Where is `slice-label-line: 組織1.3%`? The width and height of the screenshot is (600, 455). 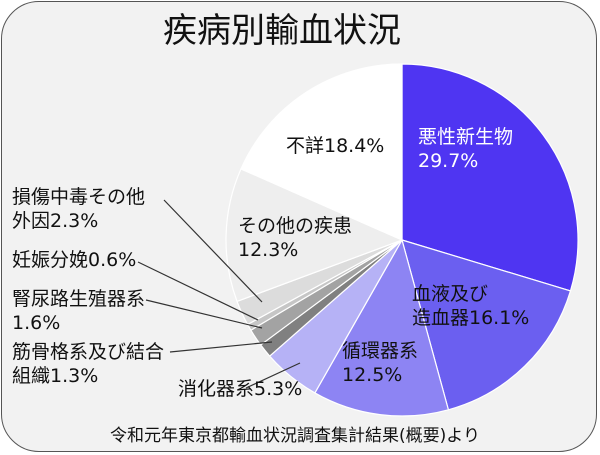
slice-label-line: 組織1.3% is located at coordinates (55, 376).